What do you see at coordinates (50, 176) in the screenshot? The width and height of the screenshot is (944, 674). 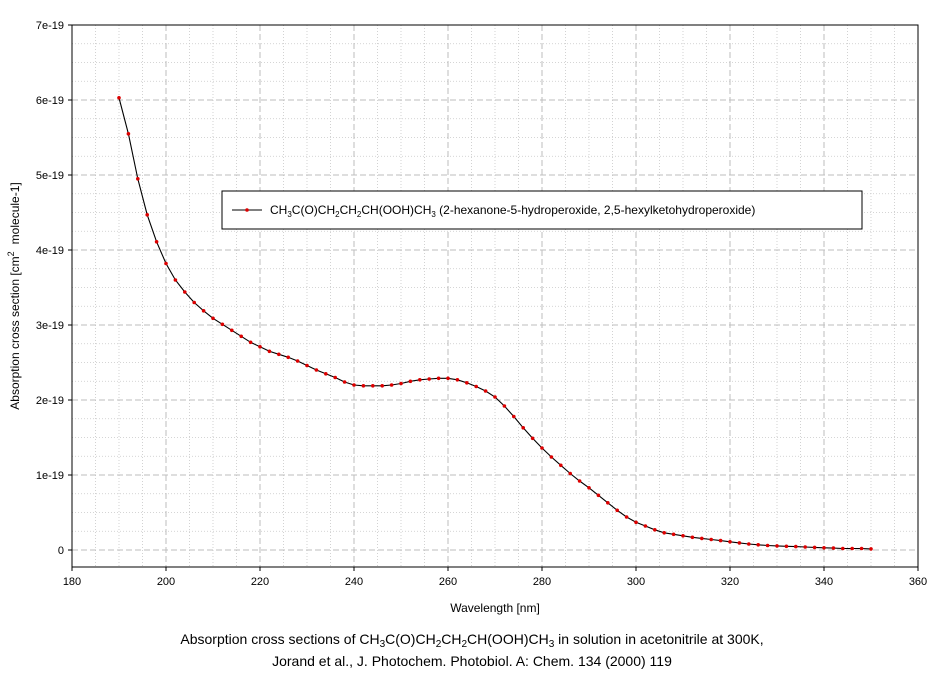 I see `y-tick-label: 5e-19` at bounding box center [50, 176].